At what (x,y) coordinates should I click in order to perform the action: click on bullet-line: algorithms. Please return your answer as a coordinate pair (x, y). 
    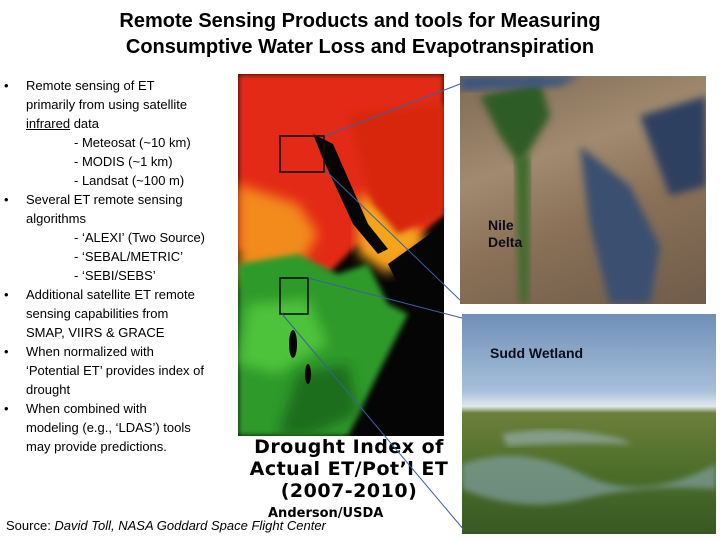
    Looking at the image, I should click on (133, 218).